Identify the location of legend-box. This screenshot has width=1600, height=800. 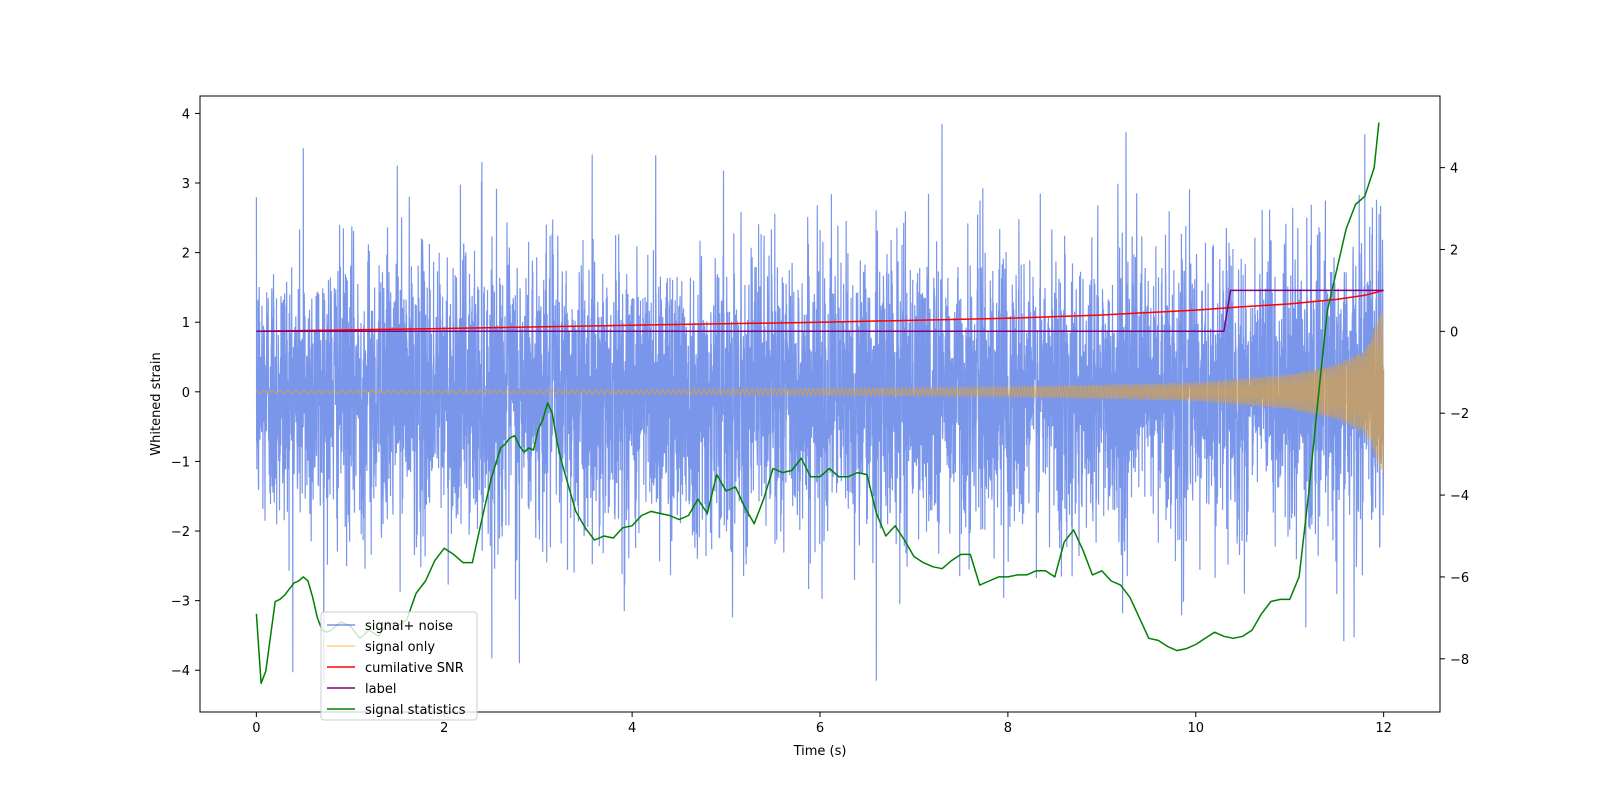
(399, 666).